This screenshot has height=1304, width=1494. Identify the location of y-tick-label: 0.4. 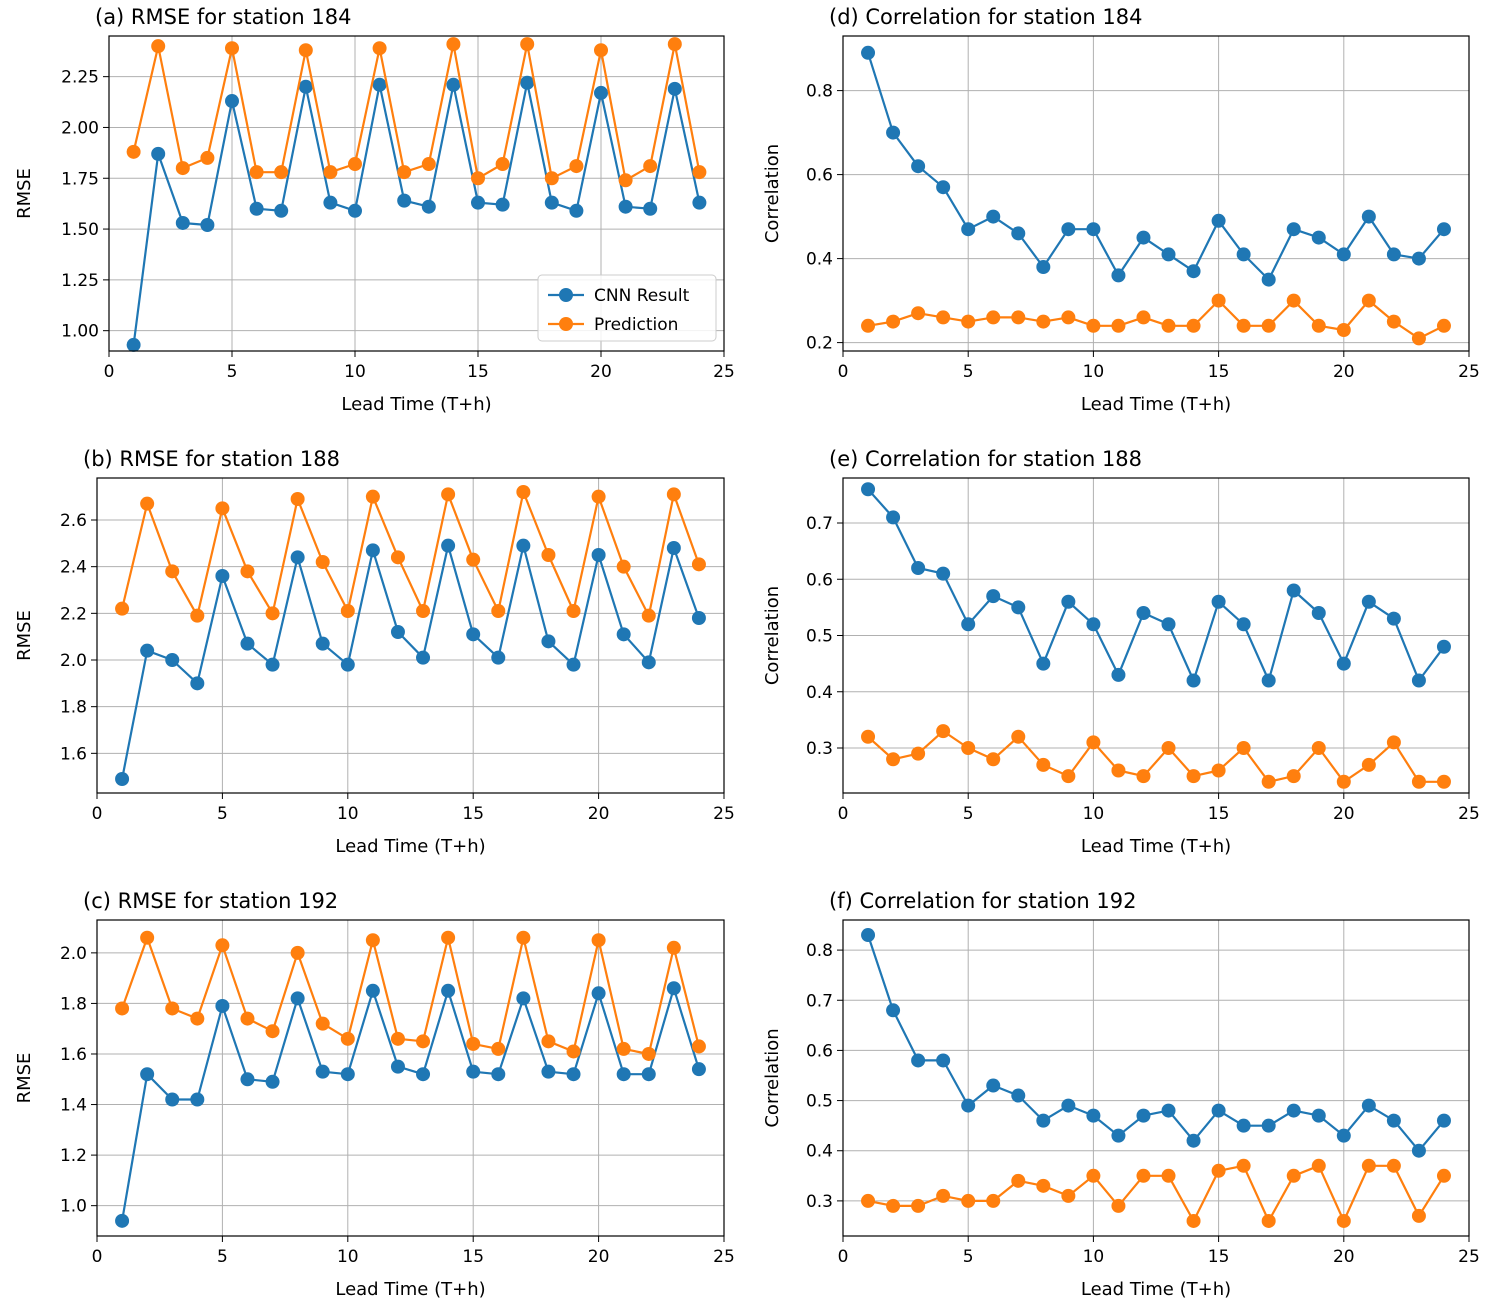
(819, 693).